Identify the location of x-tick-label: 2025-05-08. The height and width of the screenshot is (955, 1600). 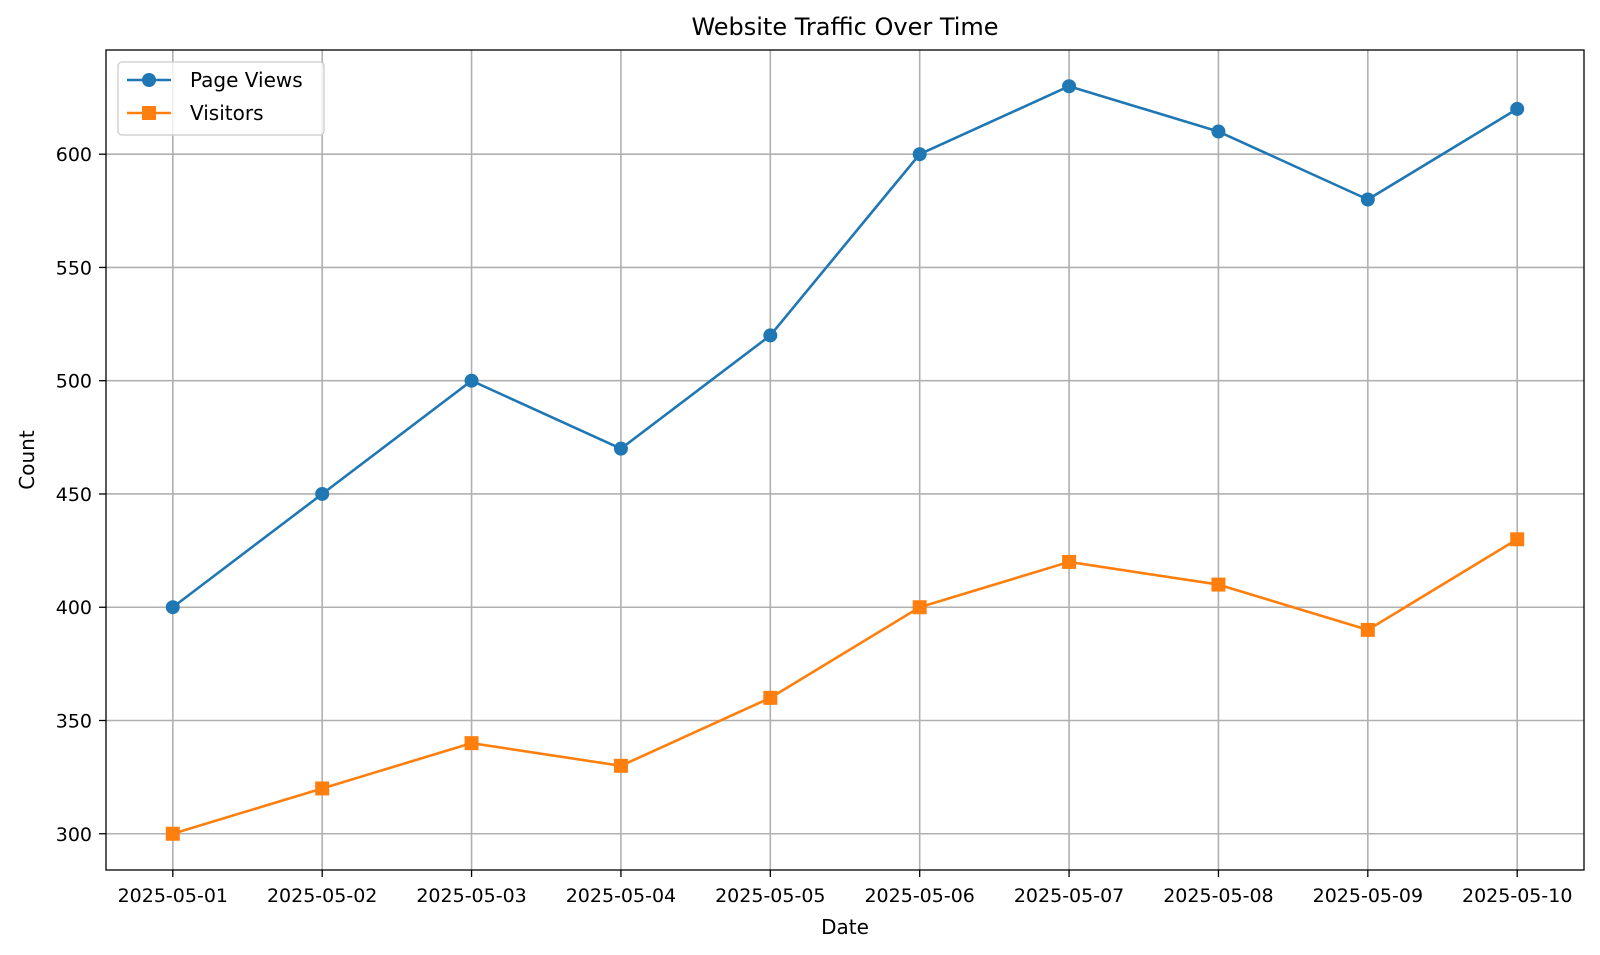
(1218, 896).